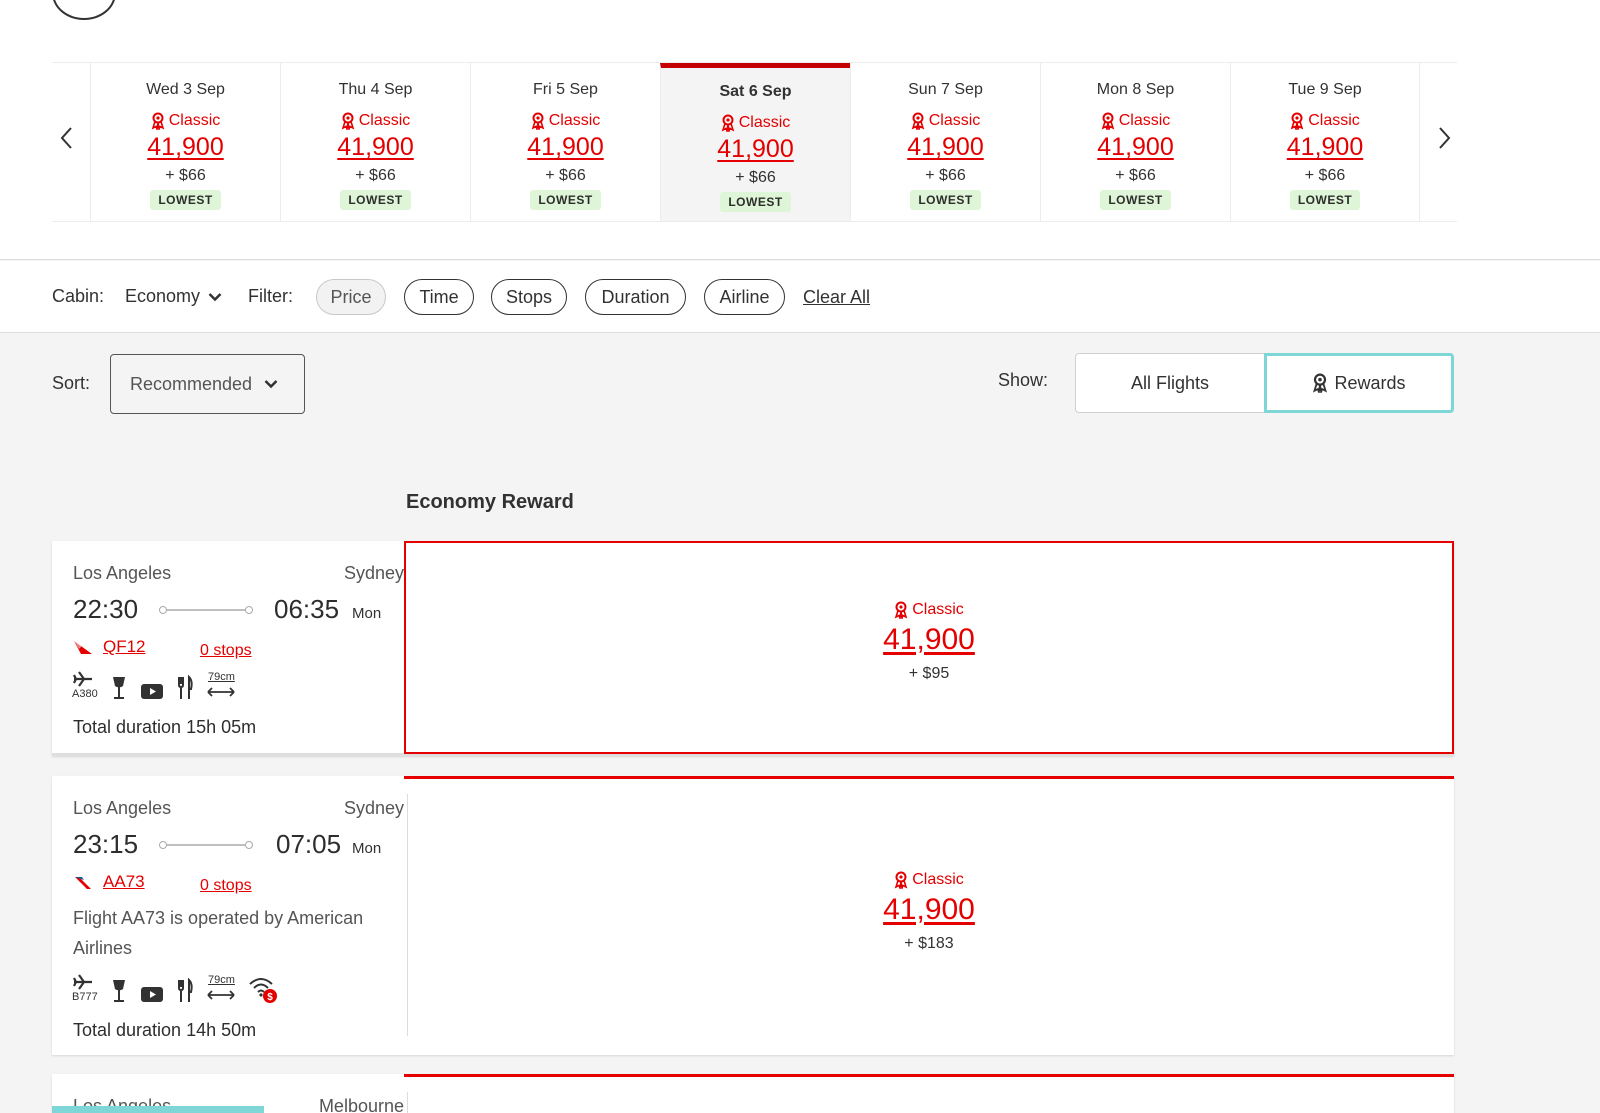 The image size is (1600, 1113). I want to click on section-title: Economy Reward, so click(490, 502).